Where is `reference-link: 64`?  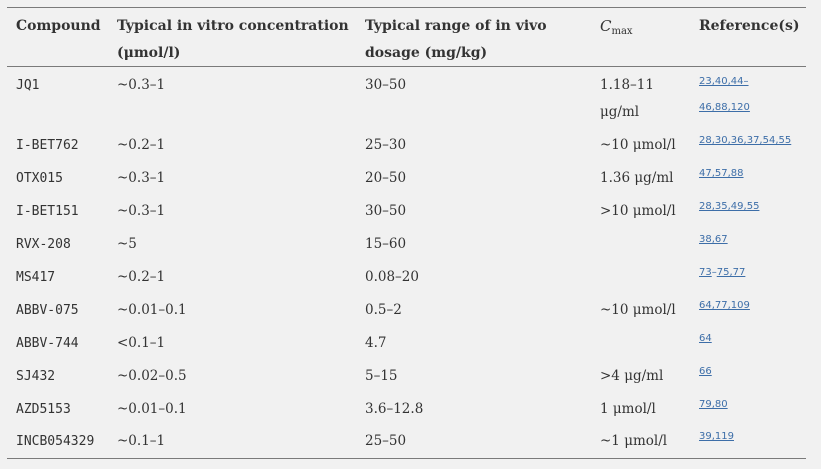 reference-link: 64 is located at coordinates (705, 338).